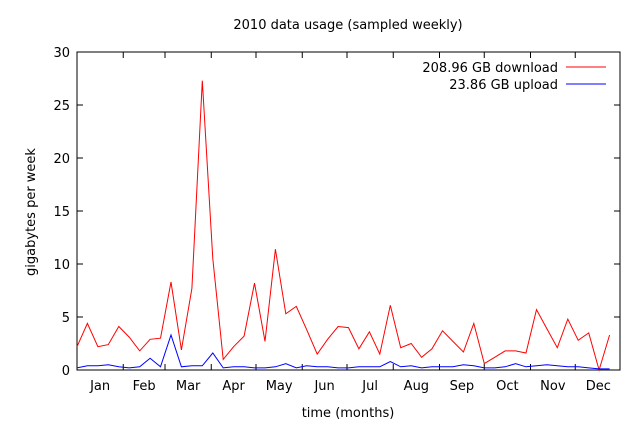  What do you see at coordinates (66, 371) in the screenshot?
I see `y-tick-label: 0` at bounding box center [66, 371].